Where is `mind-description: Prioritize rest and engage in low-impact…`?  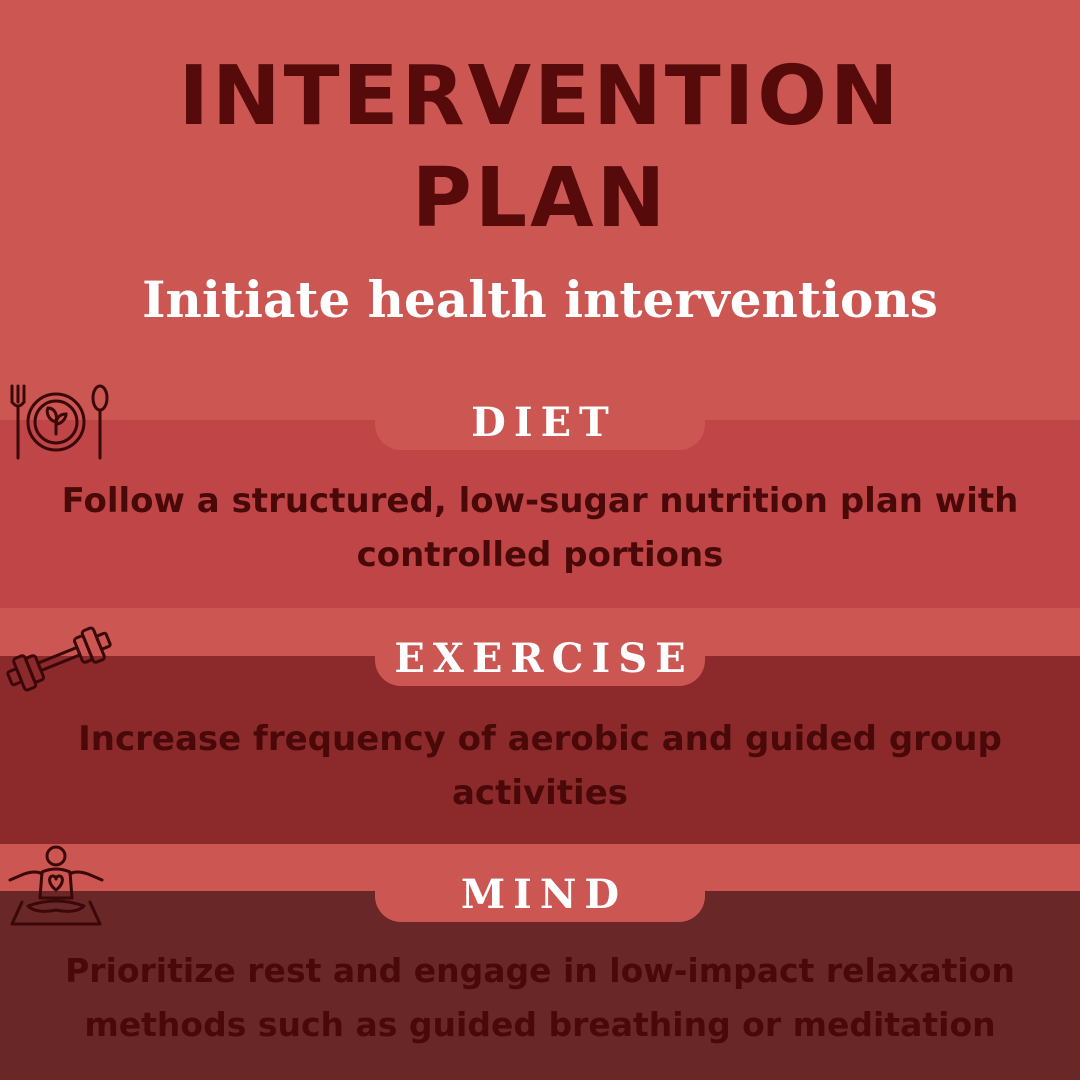
mind-description: Prioritize rest and engage in low-impact… is located at coordinates (540, 997).